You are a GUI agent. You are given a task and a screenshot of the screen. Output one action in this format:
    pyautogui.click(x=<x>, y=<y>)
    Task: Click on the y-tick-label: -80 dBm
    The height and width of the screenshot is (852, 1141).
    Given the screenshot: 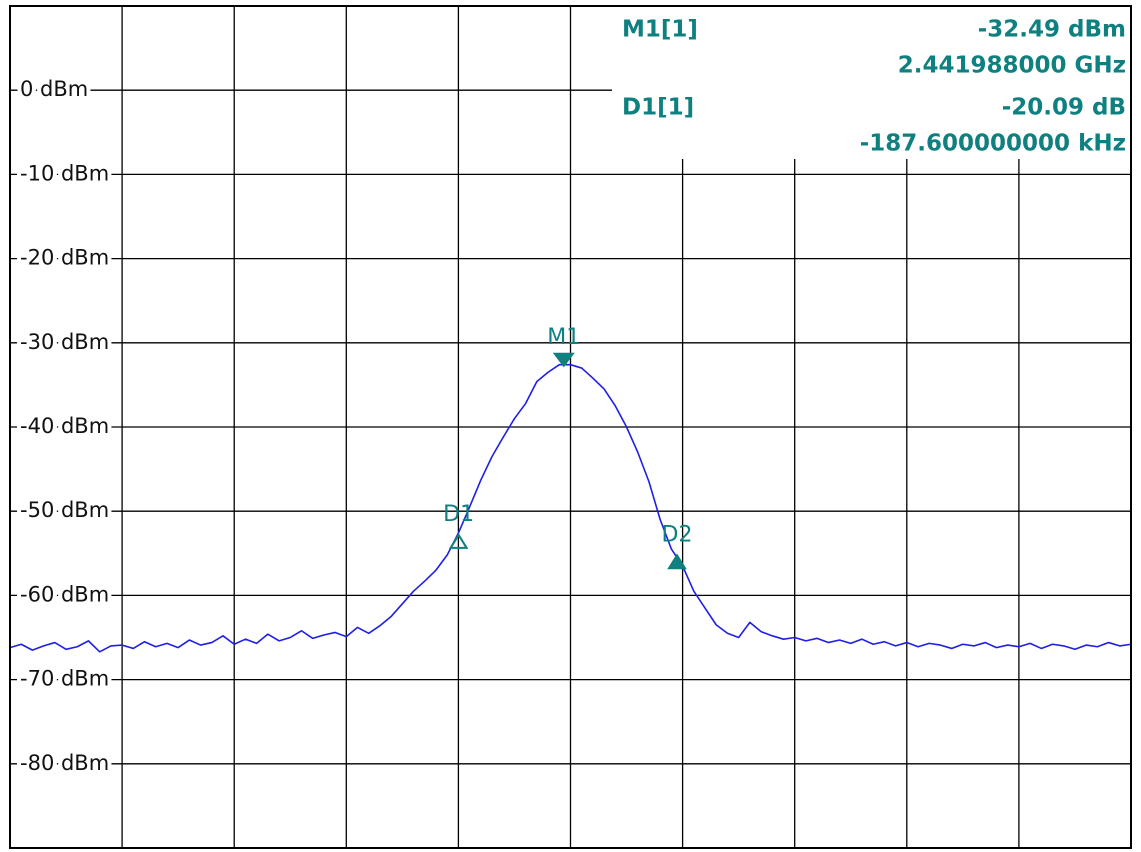 What is the action you would take?
    pyautogui.click(x=64, y=763)
    